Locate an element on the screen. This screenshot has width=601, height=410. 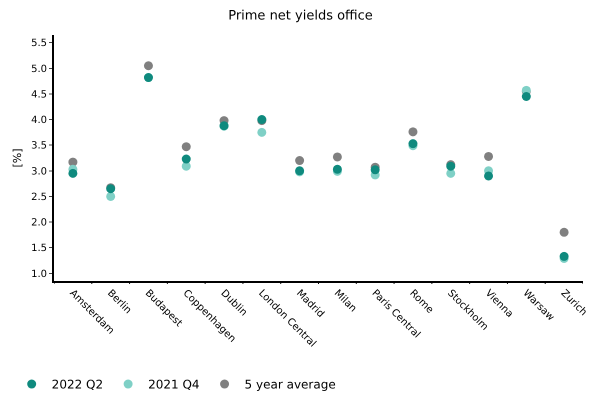
y-tick-label: 1.0 is located at coordinates (39, 274).